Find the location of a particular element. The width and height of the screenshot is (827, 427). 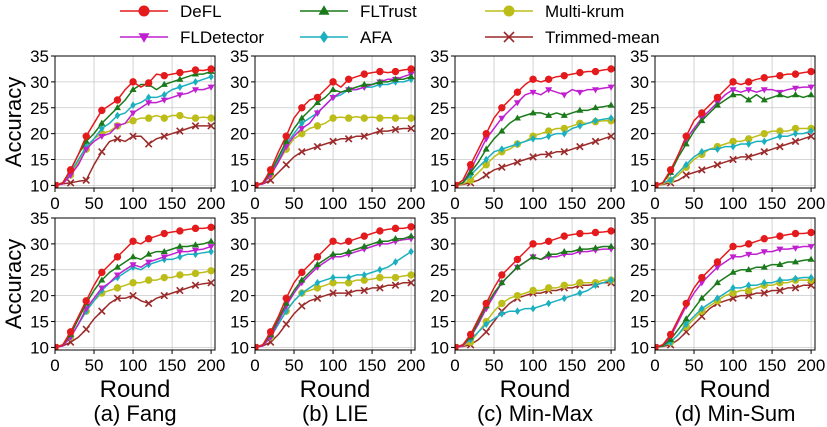

y-tick-label: 35 is located at coordinates (639, 56).